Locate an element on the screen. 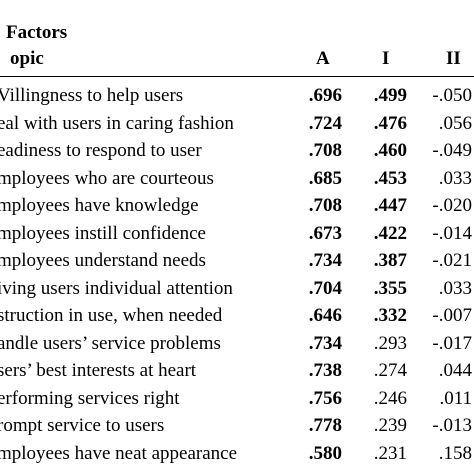 The height and width of the screenshot is (474, 474). table-title: Factors is located at coordinates (37, 32).